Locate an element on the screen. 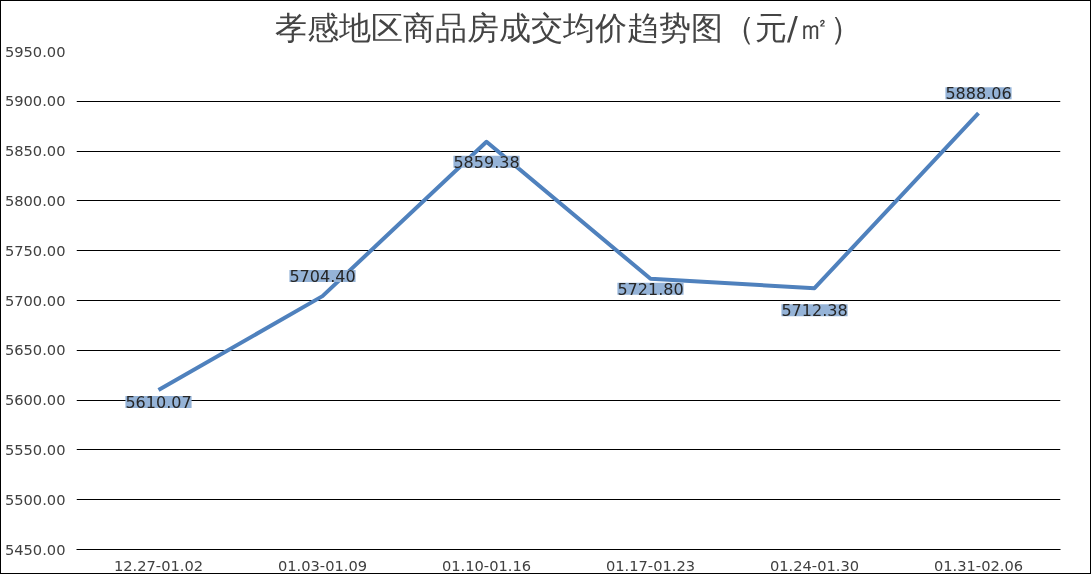 This screenshot has width=1091, height=574. y-tick-label: 5900.00 is located at coordinates (35, 101).